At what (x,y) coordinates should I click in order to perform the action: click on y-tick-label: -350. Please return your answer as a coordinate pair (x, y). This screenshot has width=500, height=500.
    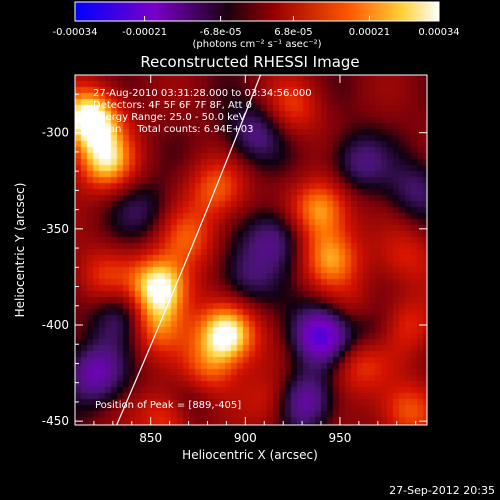
    Looking at the image, I should click on (55, 229).